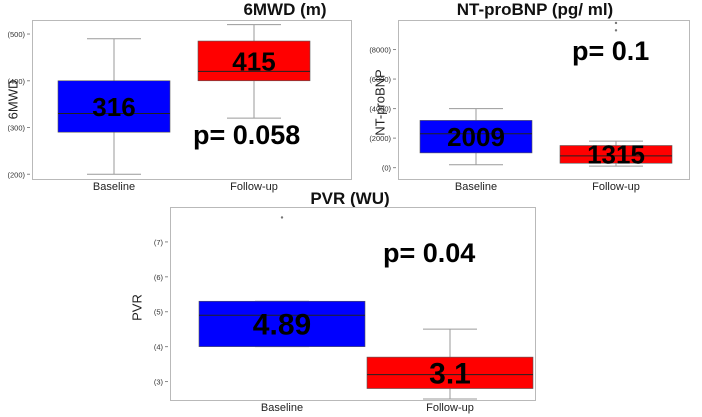  What do you see at coordinates (159, 277) in the screenshot?
I see `y-tick-label: (6)` at bounding box center [159, 277].